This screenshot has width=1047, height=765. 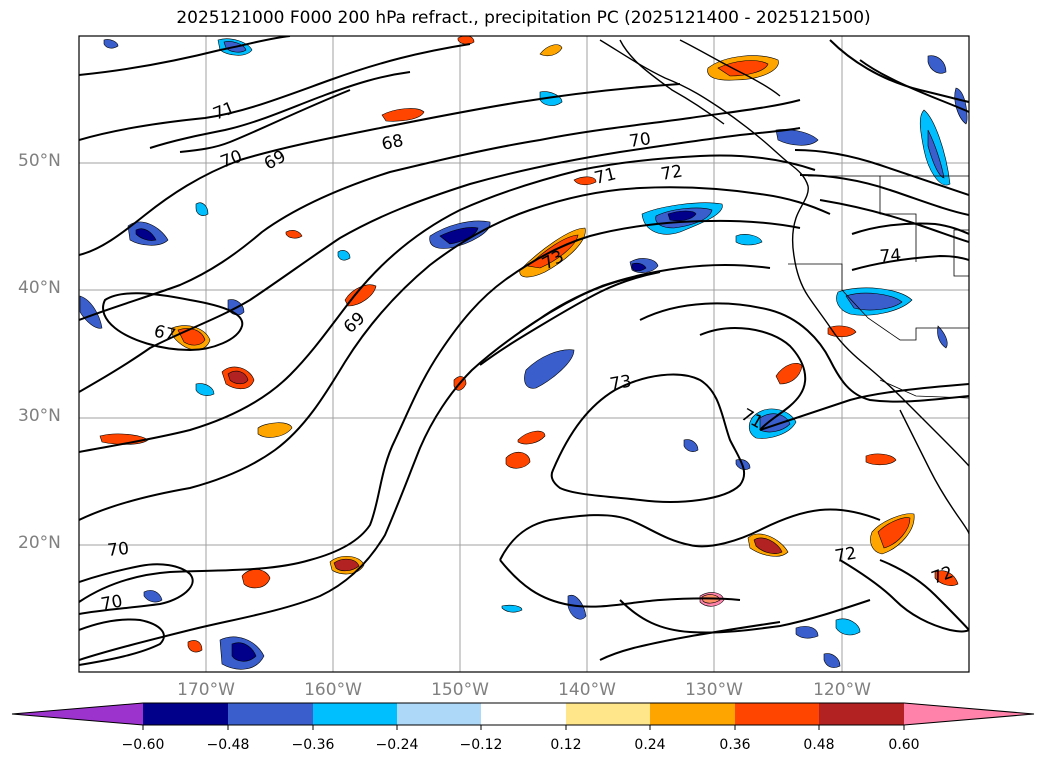 I want to click on colorbar-tick-label: 0.60, so click(x=904, y=745).